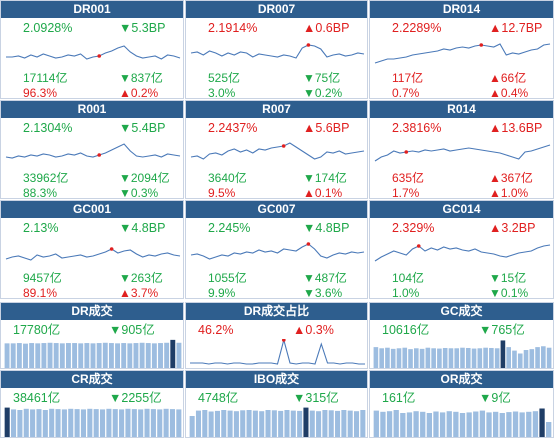 The width and height of the screenshot is (554, 439). What do you see at coordinates (408, 178) in the screenshot?
I see `volume-value: 635亿` at bounding box center [408, 178].